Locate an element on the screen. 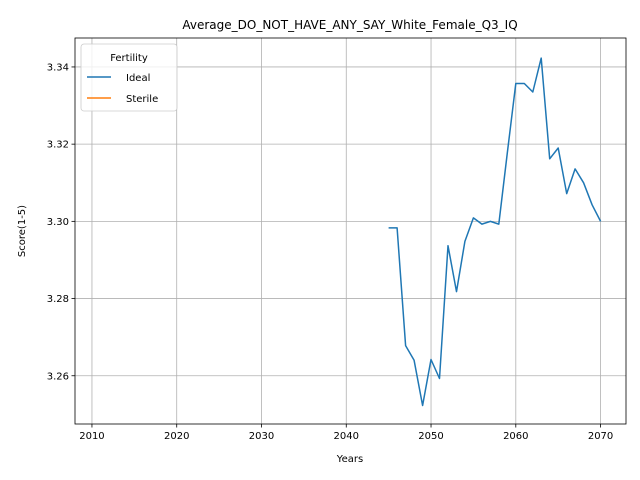 The width and height of the screenshot is (640, 480). x-tick-label: 2050 is located at coordinates (430, 436).